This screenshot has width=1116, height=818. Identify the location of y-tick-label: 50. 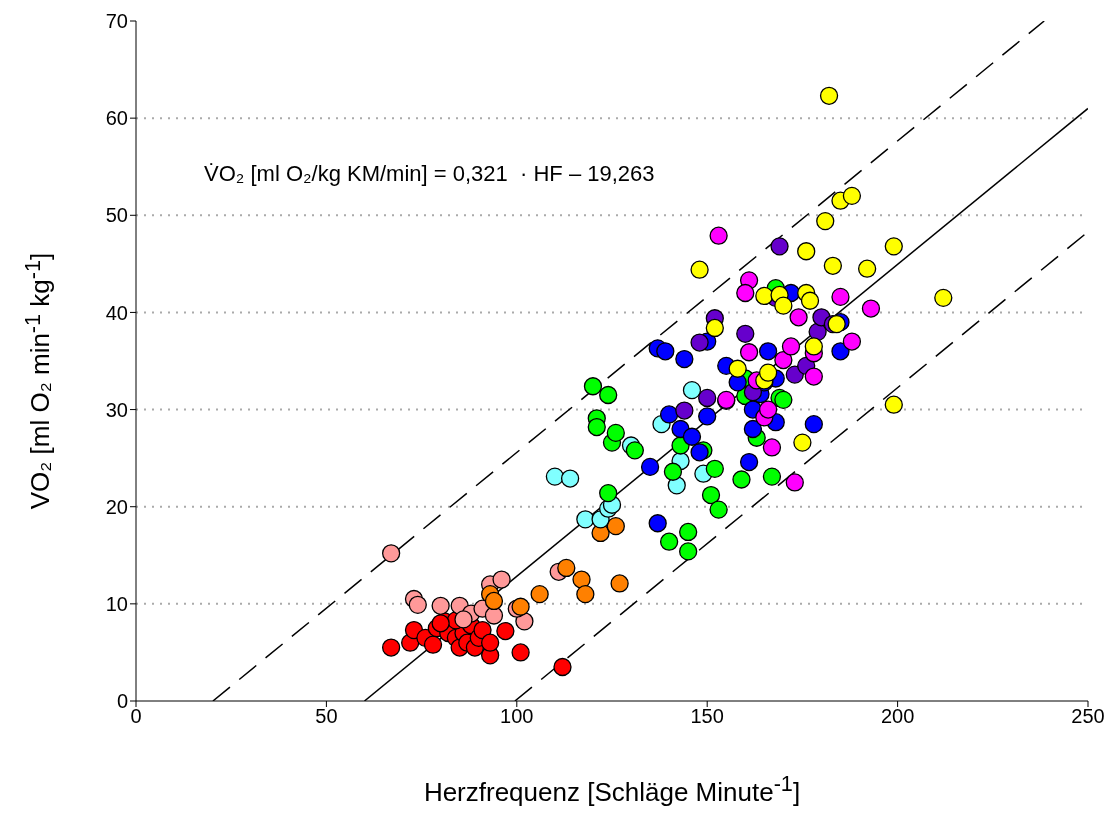
(116, 215).